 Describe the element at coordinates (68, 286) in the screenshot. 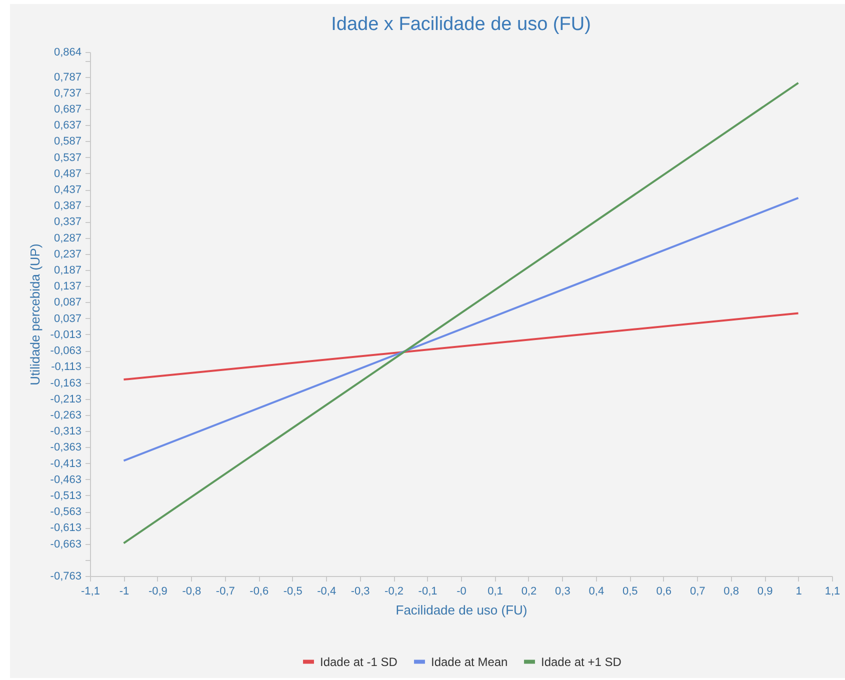

I see `y-tick-label: 0,137` at that location.